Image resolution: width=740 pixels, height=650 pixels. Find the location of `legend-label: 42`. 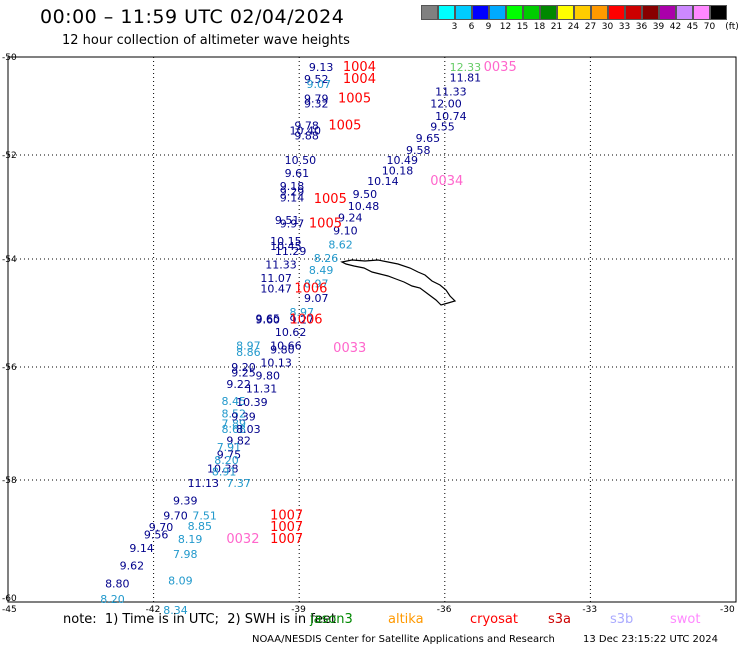

legend-label: 42 is located at coordinates (675, 27).